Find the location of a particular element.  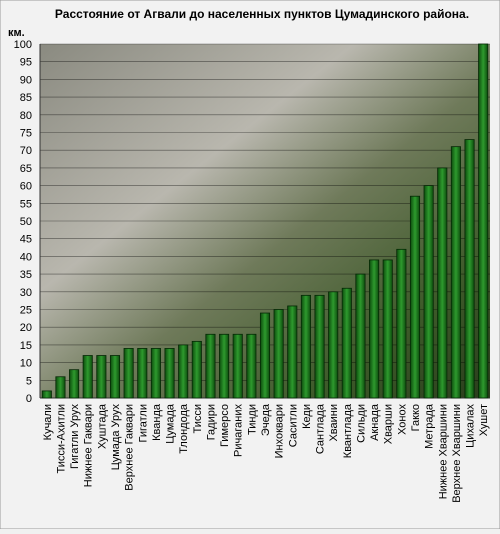

y-tick-label: 30 is located at coordinates (26, 293).